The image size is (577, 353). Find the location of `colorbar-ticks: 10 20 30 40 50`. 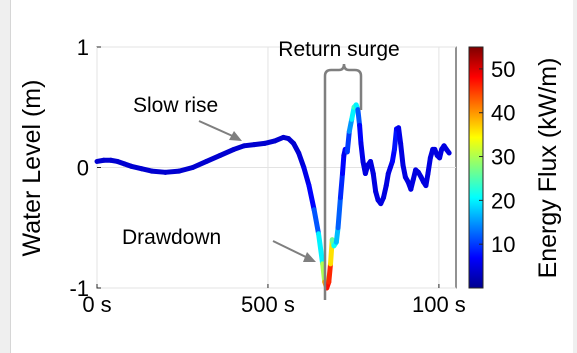

colorbar-ticks: 10 20 30 40 50 is located at coordinates (497, 157).